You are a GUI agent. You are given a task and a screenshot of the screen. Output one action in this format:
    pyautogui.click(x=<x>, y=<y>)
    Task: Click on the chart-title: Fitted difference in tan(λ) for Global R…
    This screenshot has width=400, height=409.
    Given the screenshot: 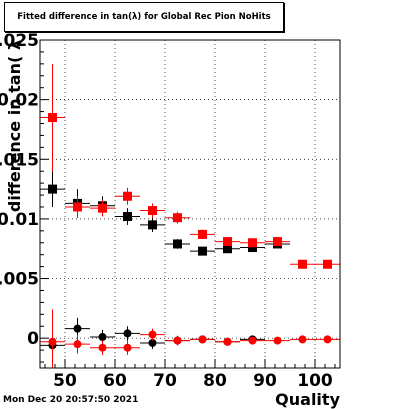 What is the action you would take?
    pyautogui.click(x=144, y=17)
    